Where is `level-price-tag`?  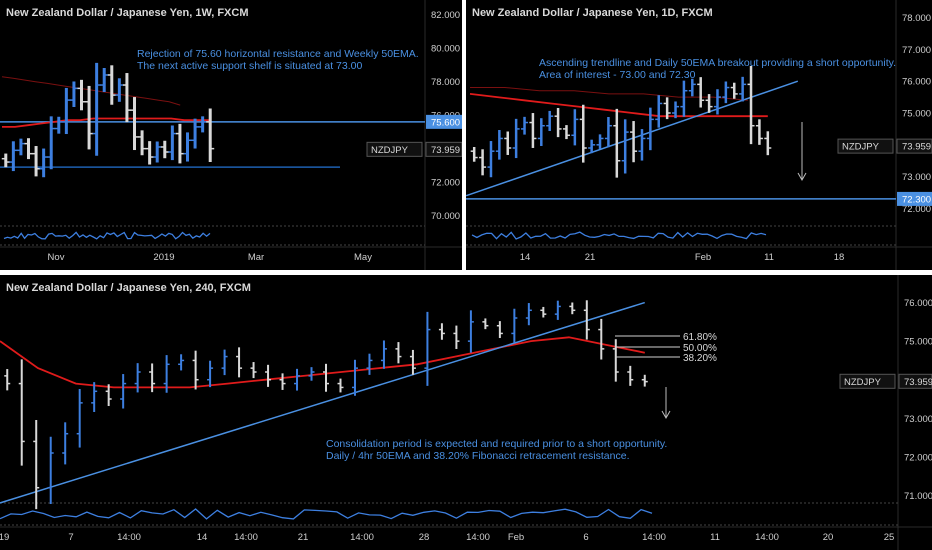
level-price-tag is located at coordinates (444, 121).